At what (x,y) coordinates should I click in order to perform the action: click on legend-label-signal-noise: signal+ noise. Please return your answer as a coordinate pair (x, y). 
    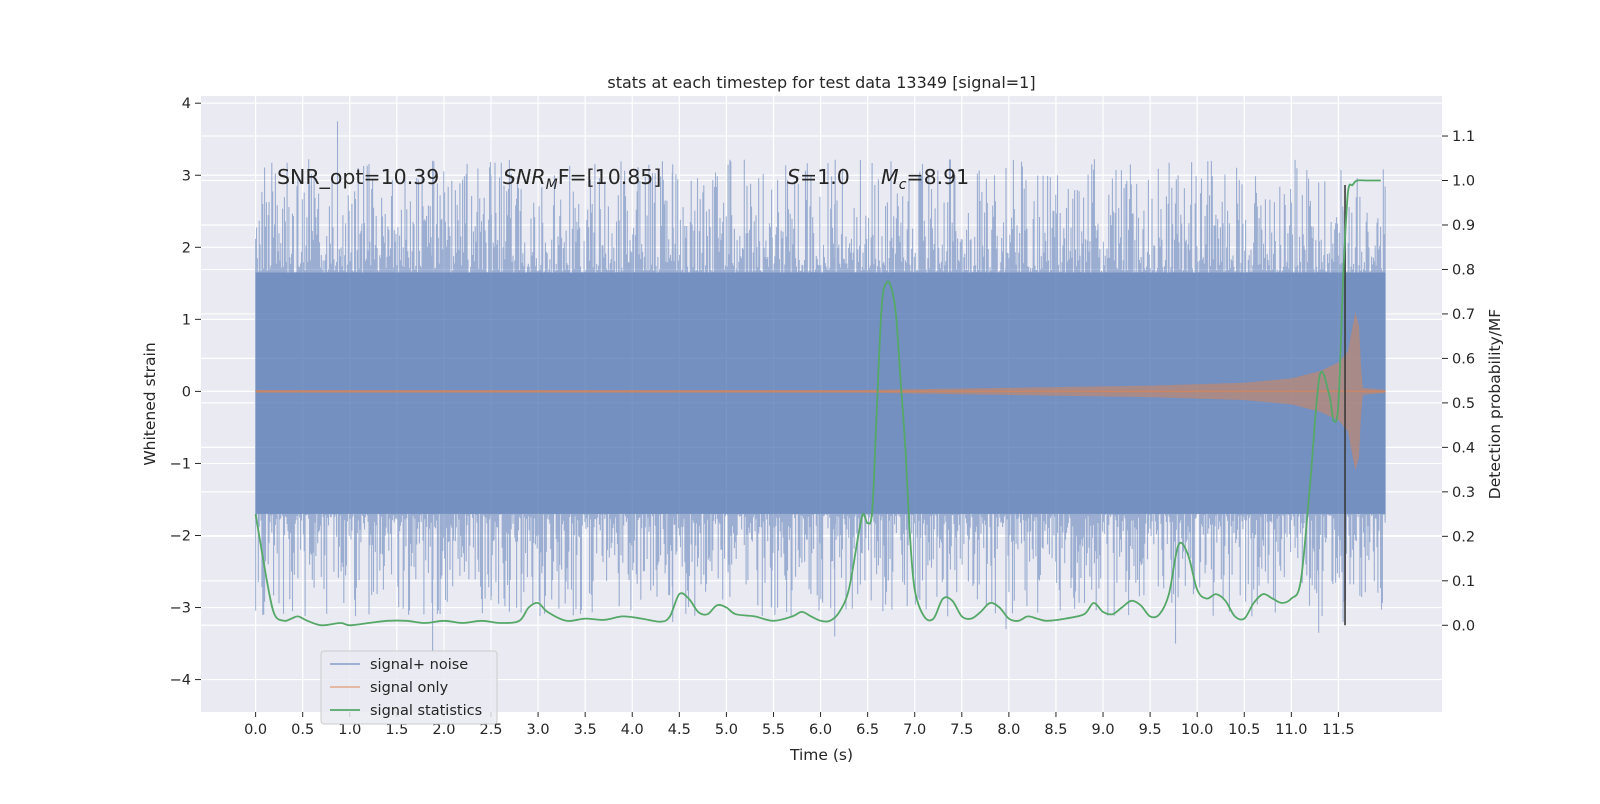
    Looking at the image, I should click on (419, 665).